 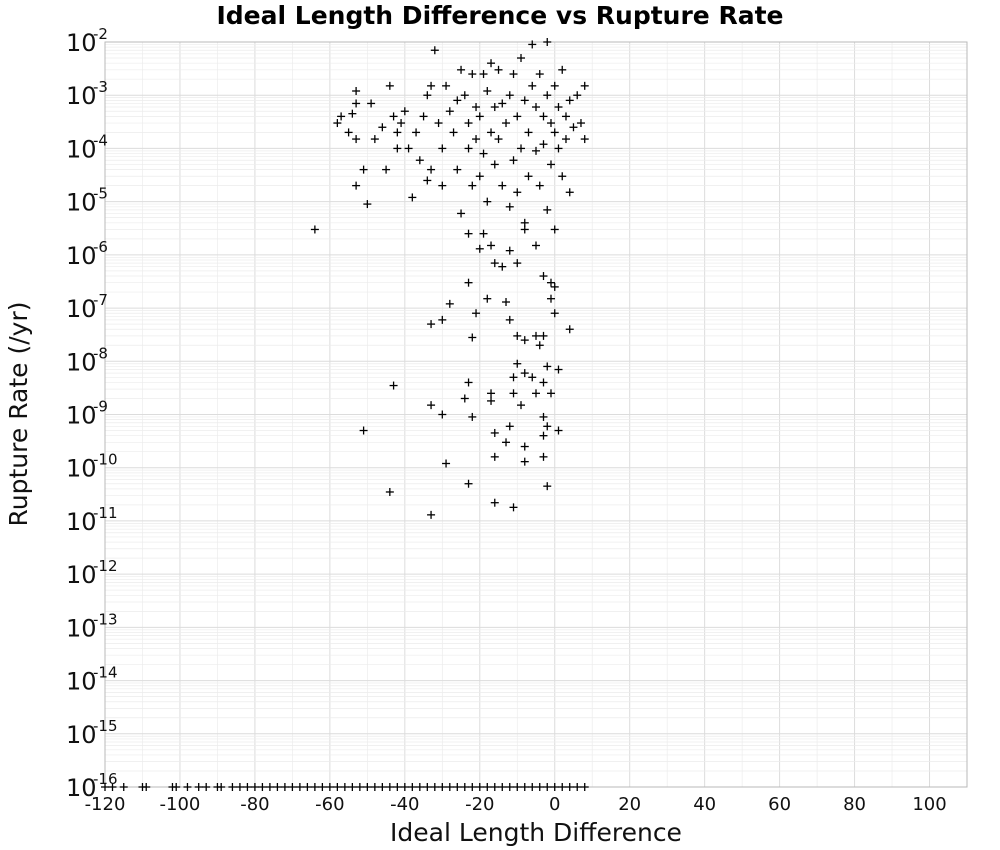 What do you see at coordinates (536, 832) in the screenshot?
I see `x-axis-label: Ideal Length Difference` at bounding box center [536, 832].